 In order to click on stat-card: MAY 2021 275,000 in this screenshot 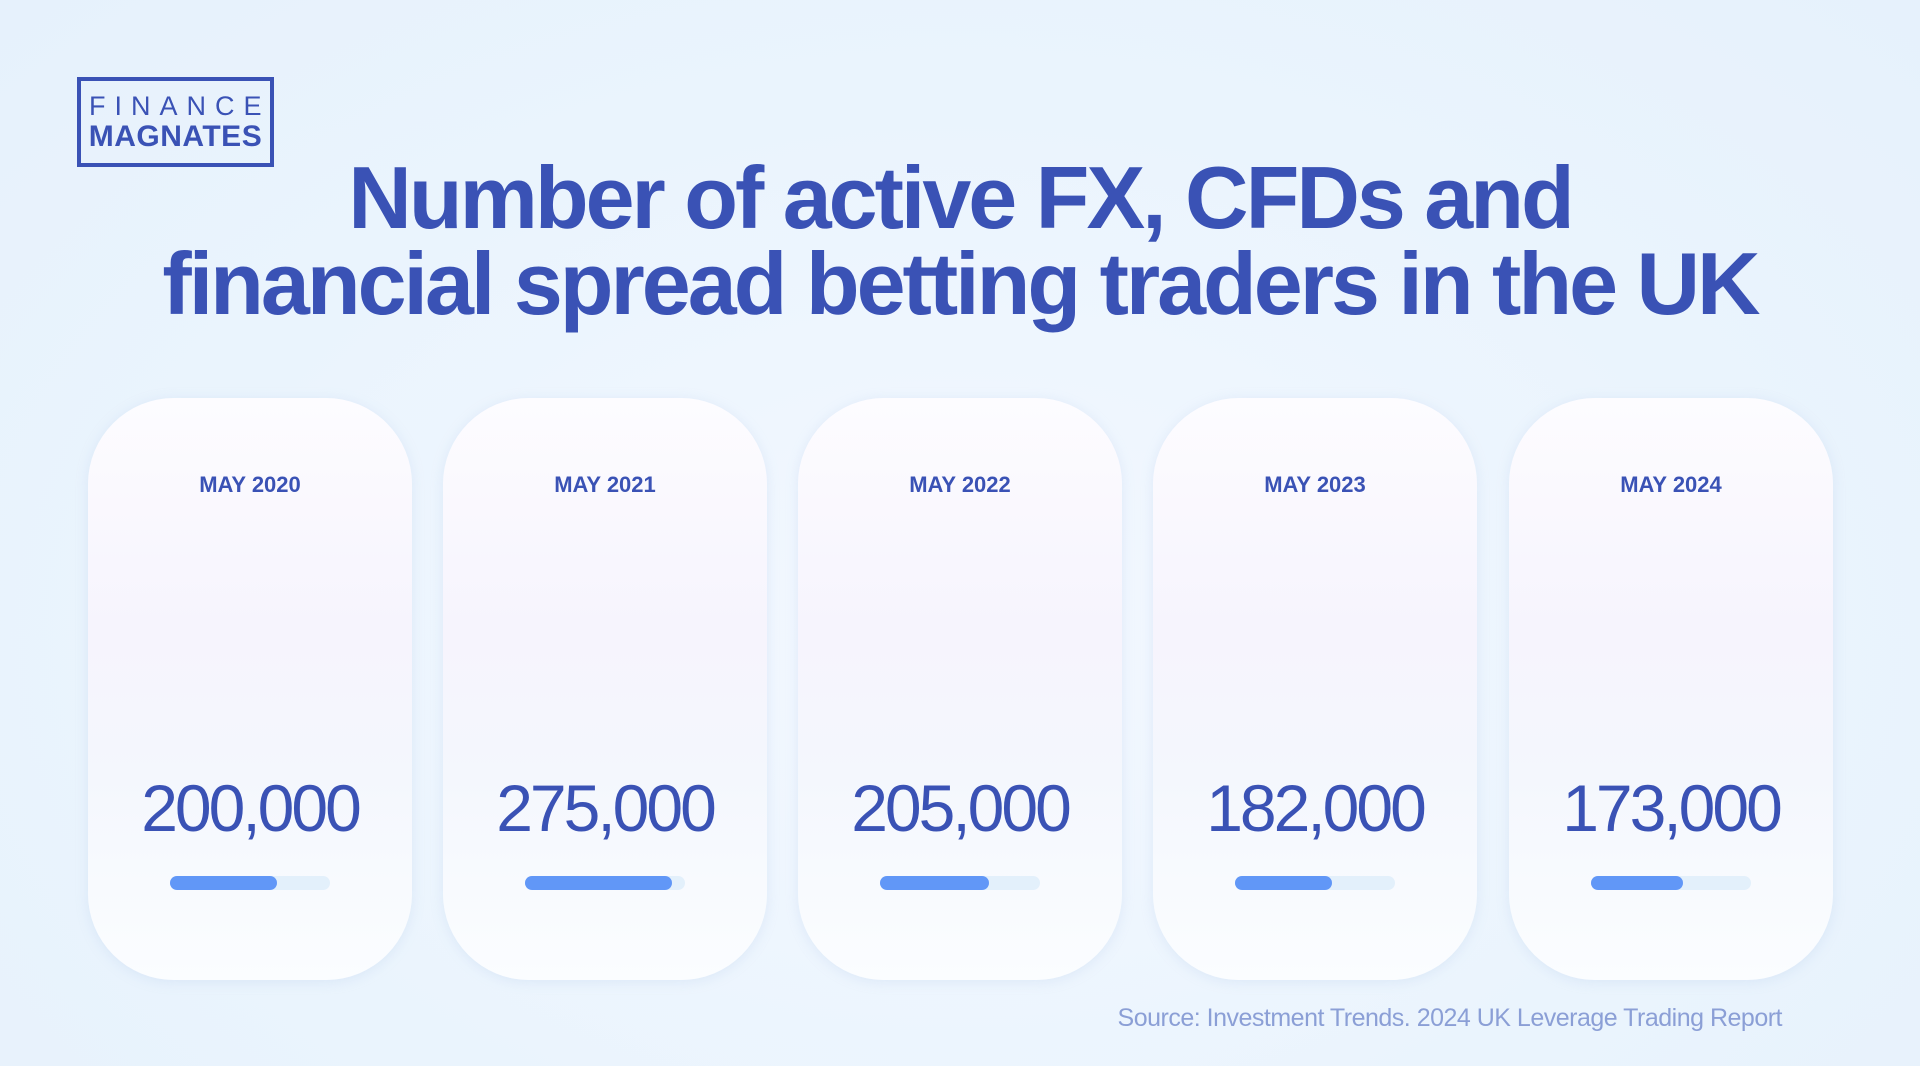, I will do `click(605, 689)`.